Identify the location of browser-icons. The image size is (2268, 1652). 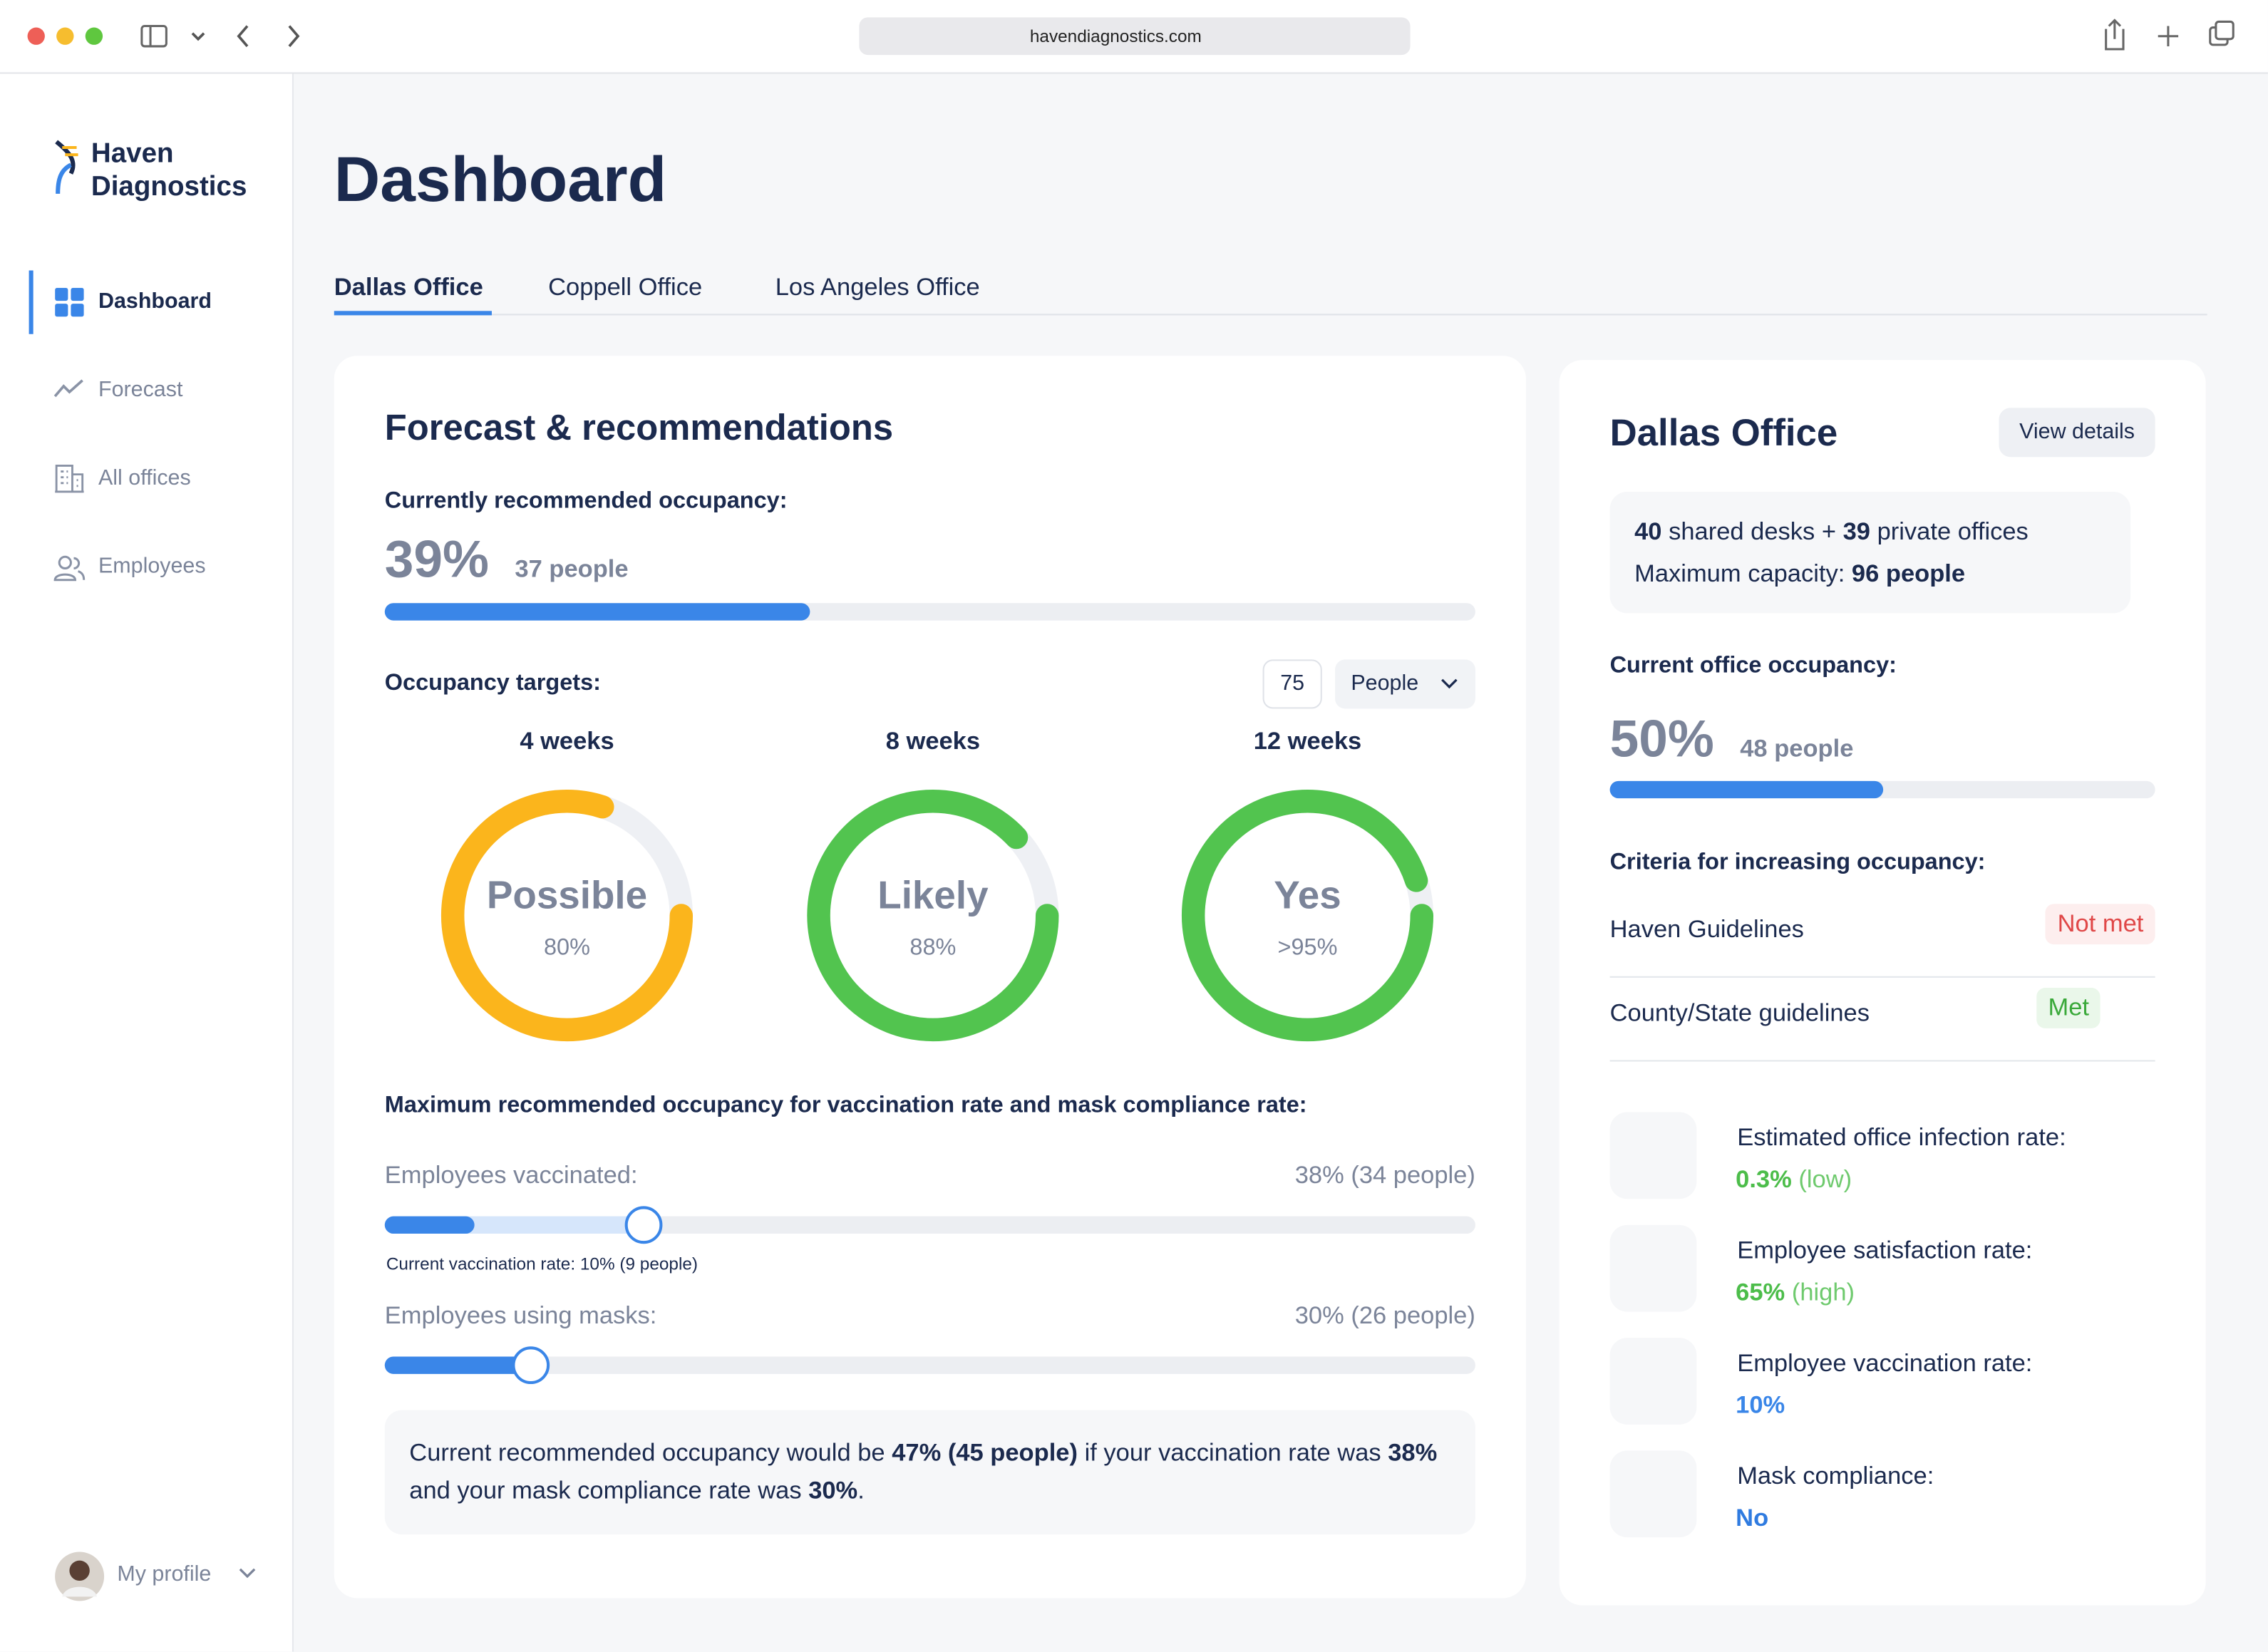
(1131, 35).